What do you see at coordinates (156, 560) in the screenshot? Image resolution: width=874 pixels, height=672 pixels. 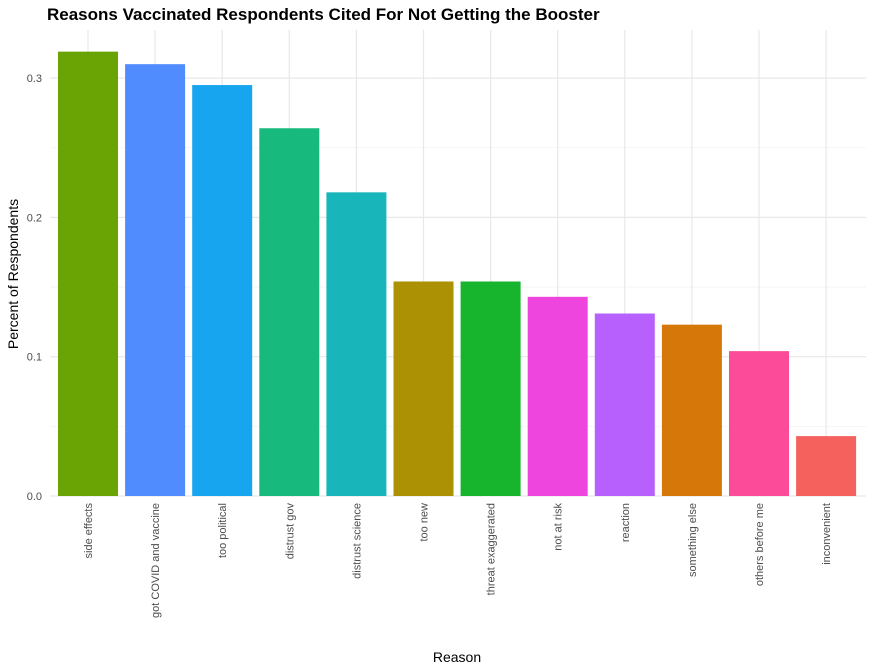 I see `x-tick-label: got COVID and vaccine` at bounding box center [156, 560].